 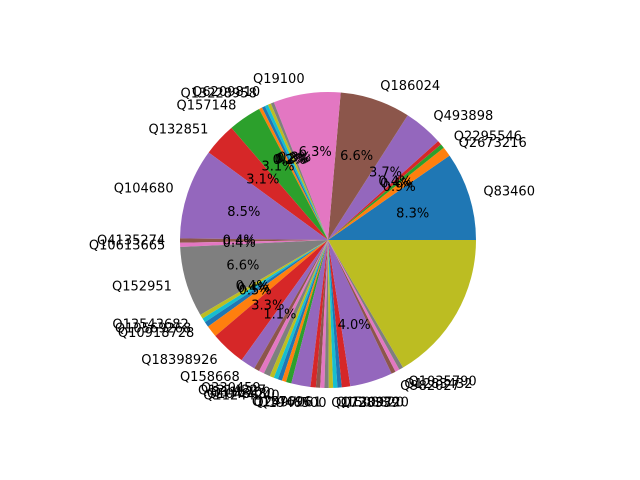 I want to click on slice-percent-label: 3.3%, so click(x=267, y=305).